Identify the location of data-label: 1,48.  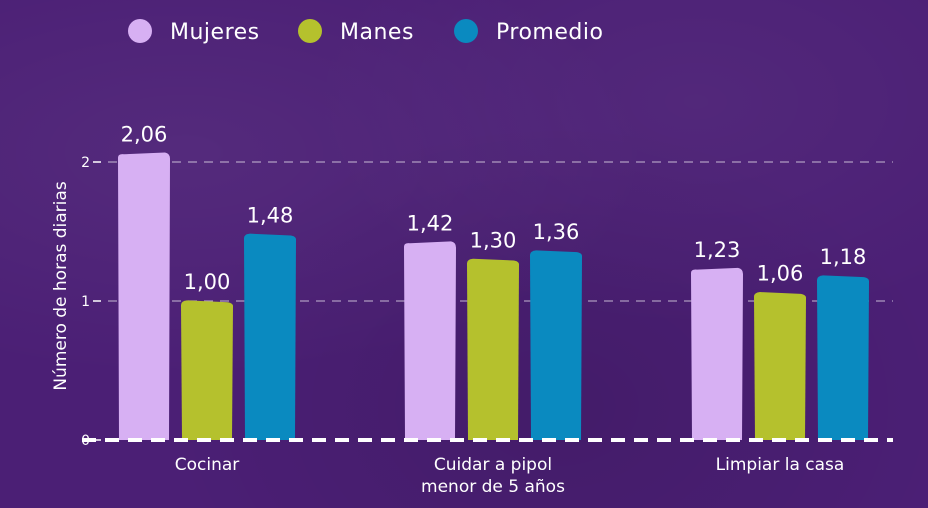
(270, 215).